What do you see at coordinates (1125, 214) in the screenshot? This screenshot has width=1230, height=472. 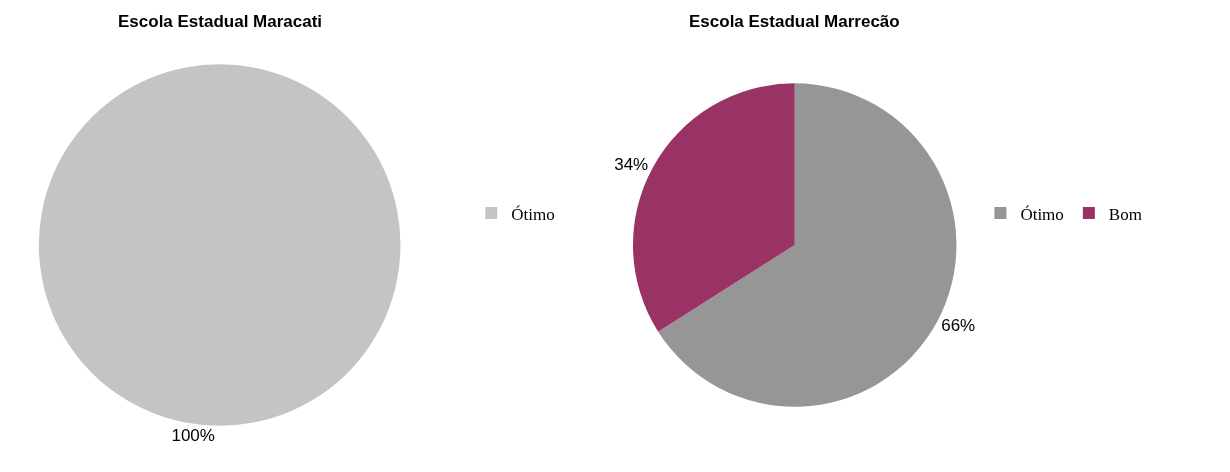 I see `legend-label: Bom` at bounding box center [1125, 214].